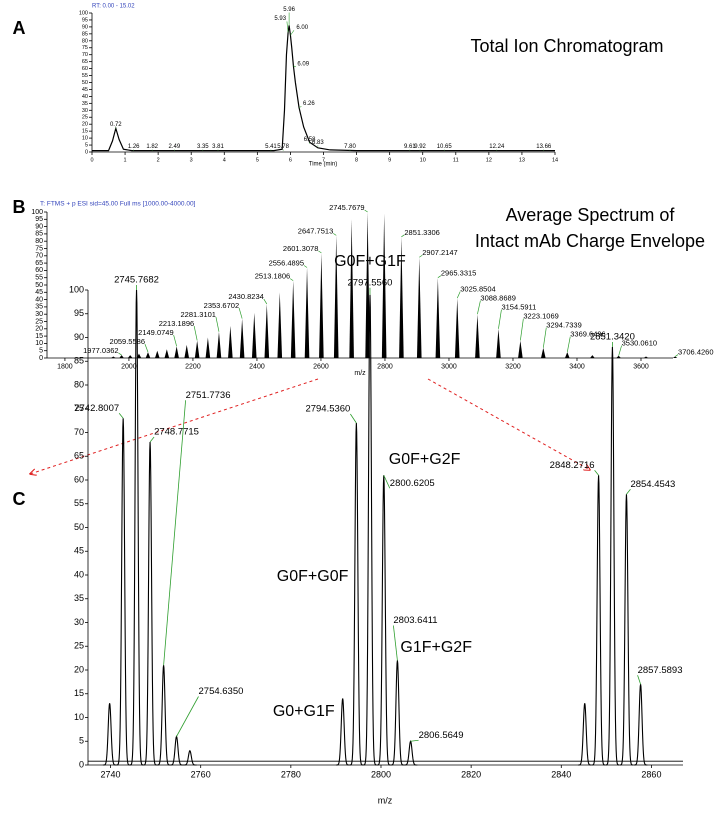 This screenshot has height=813, width=723. I want to click on x-tick-label: 2800, so click(381, 775).